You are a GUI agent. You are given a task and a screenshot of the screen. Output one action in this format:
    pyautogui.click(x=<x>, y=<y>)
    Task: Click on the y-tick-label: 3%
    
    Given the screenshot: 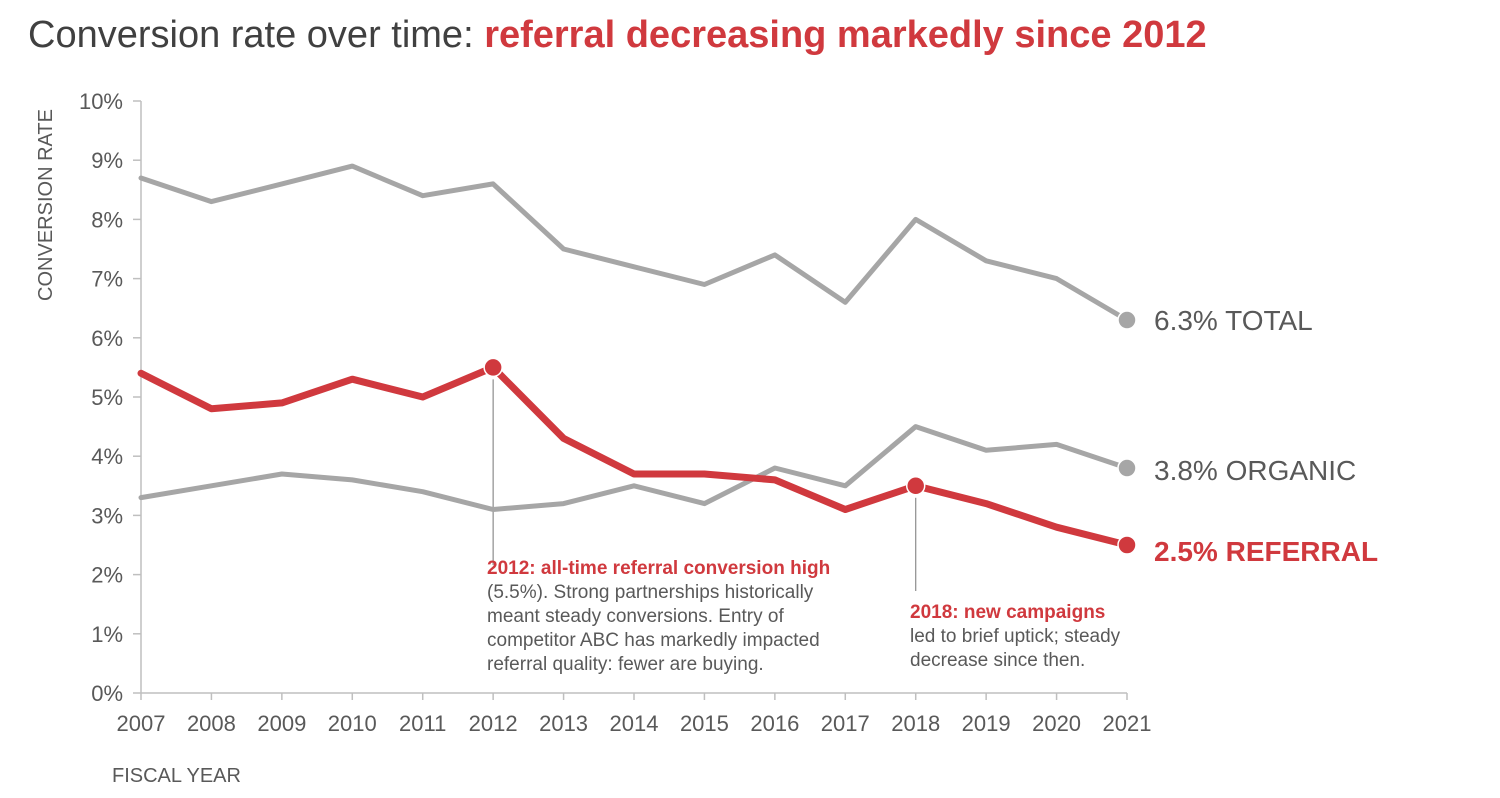 What is the action you would take?
    pyautogui.click(x=107, y=515)
    